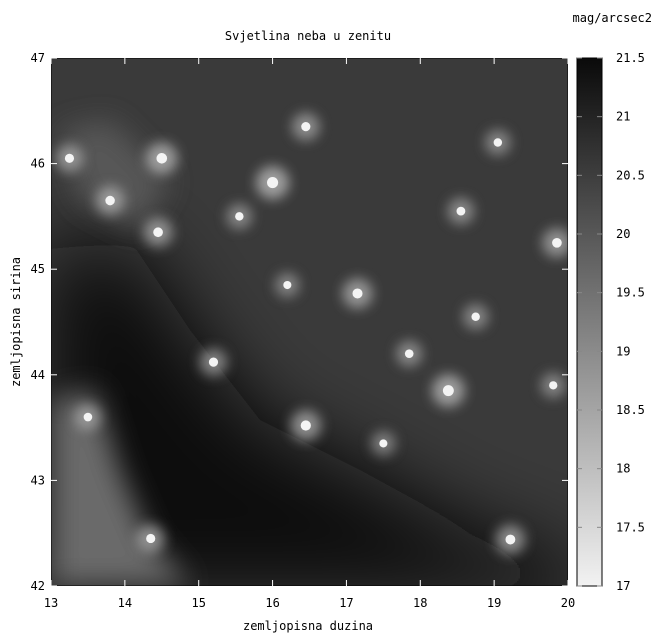 The width and height of the screenshot is (658, 637). I want to click on y-axis-label: zemljopisna sirina, so click(16, 322).